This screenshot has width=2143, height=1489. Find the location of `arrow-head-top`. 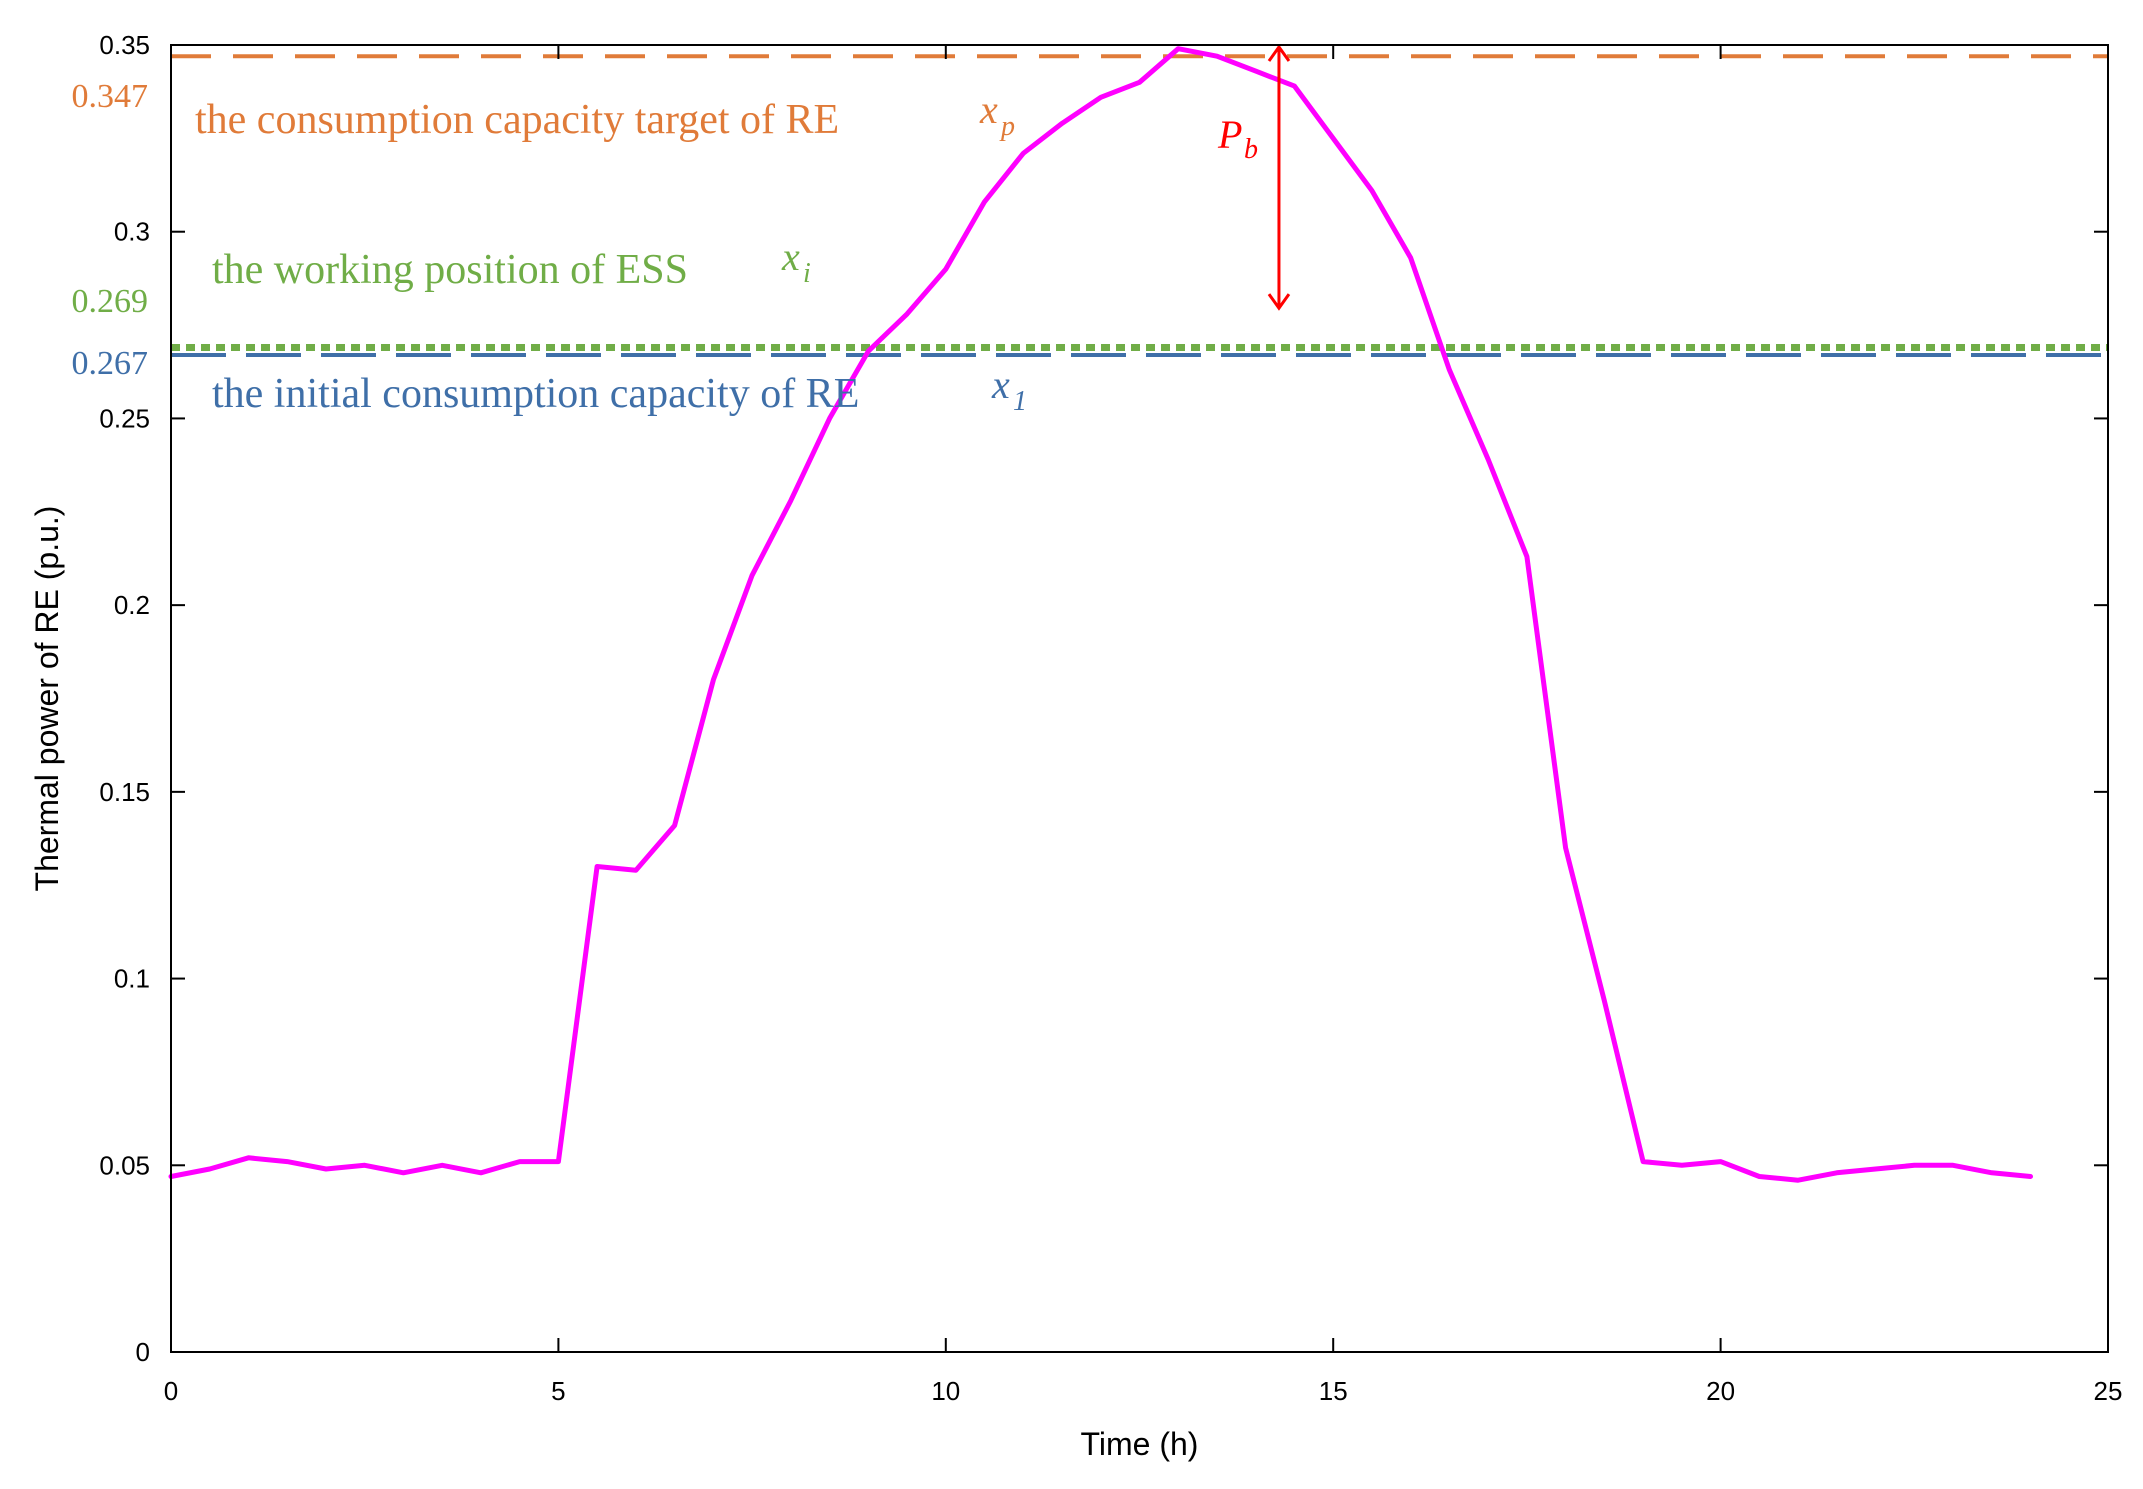

arrow-head-top is located at coordinates (1279, 53).